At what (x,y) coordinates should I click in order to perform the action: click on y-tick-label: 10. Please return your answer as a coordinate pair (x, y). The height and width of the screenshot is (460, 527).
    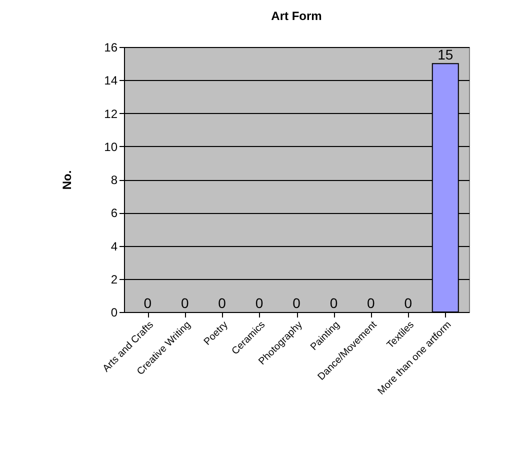
    Looking at the image, I should click on (111, 147).